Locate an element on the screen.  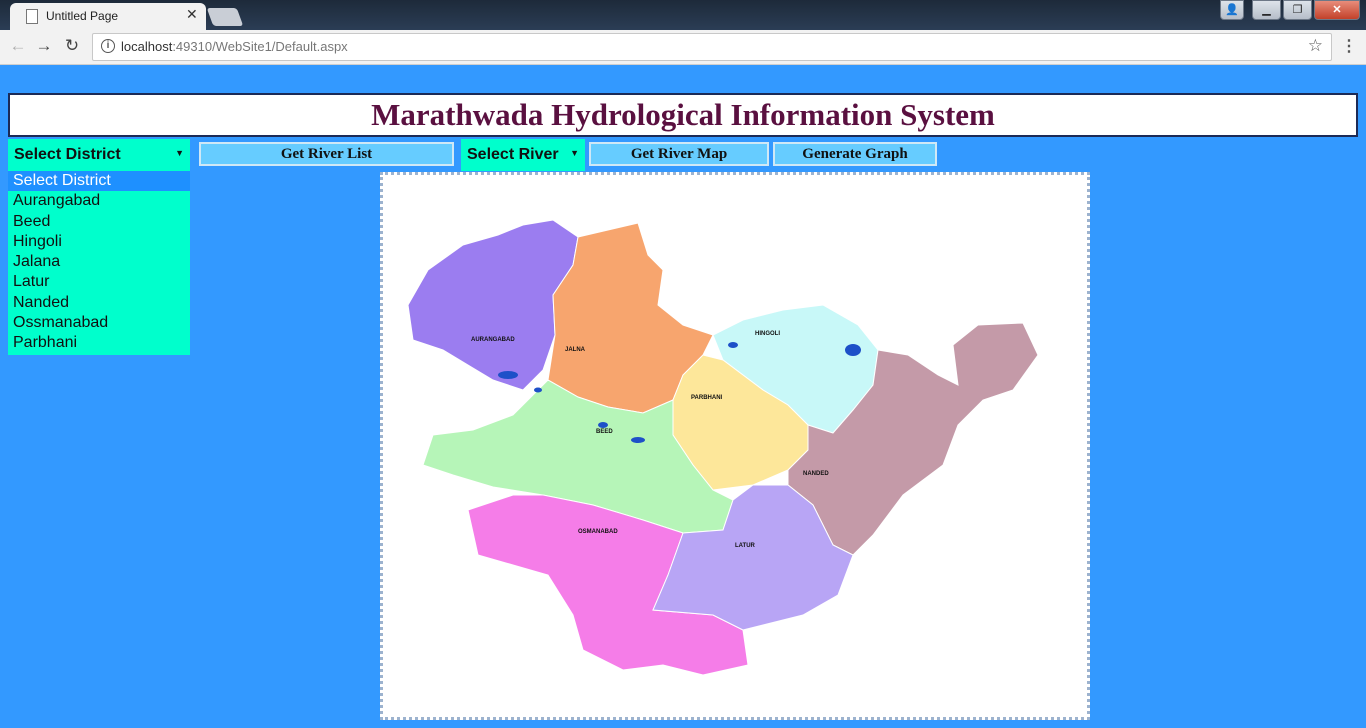
district-option: Parbhani is located at coordinates (45, 342).